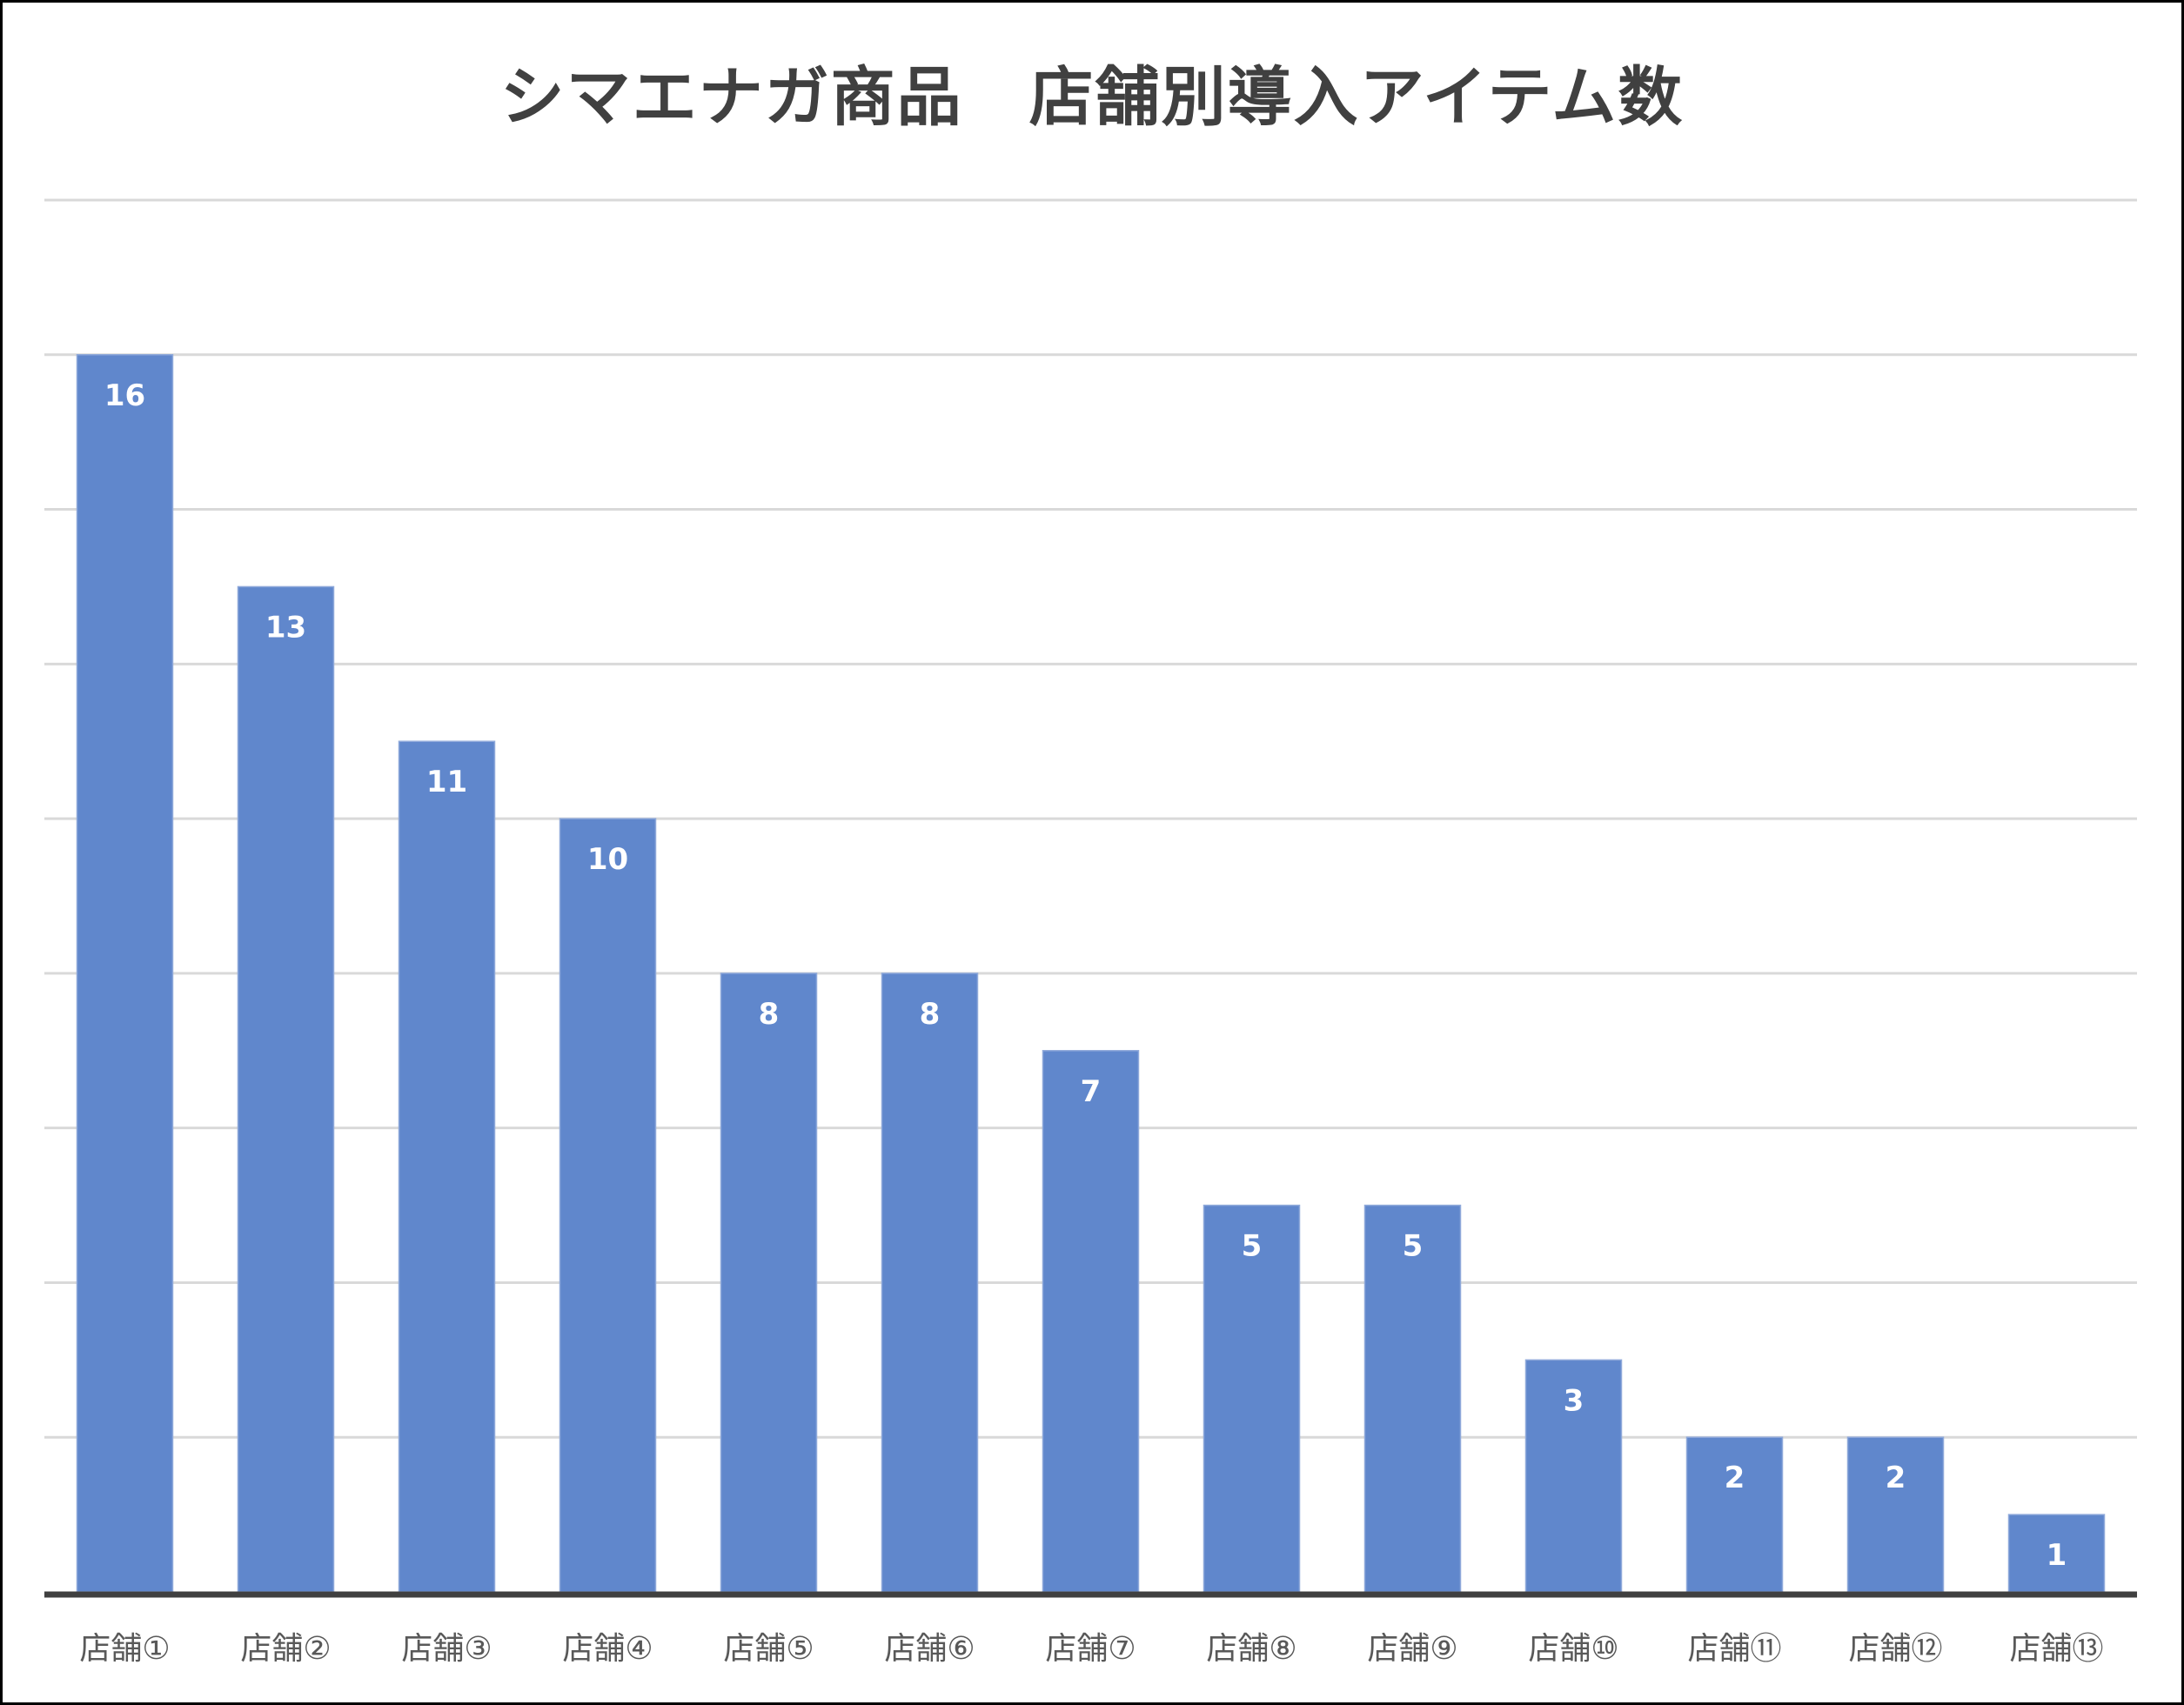 The height and width of the screenshot is (1705, 2184). I want to click on data-label: 10, so click(607, 860).